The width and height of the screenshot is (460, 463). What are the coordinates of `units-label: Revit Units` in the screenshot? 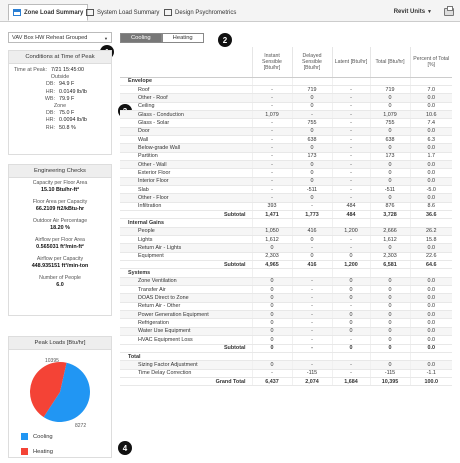 It's located at (409, 12).